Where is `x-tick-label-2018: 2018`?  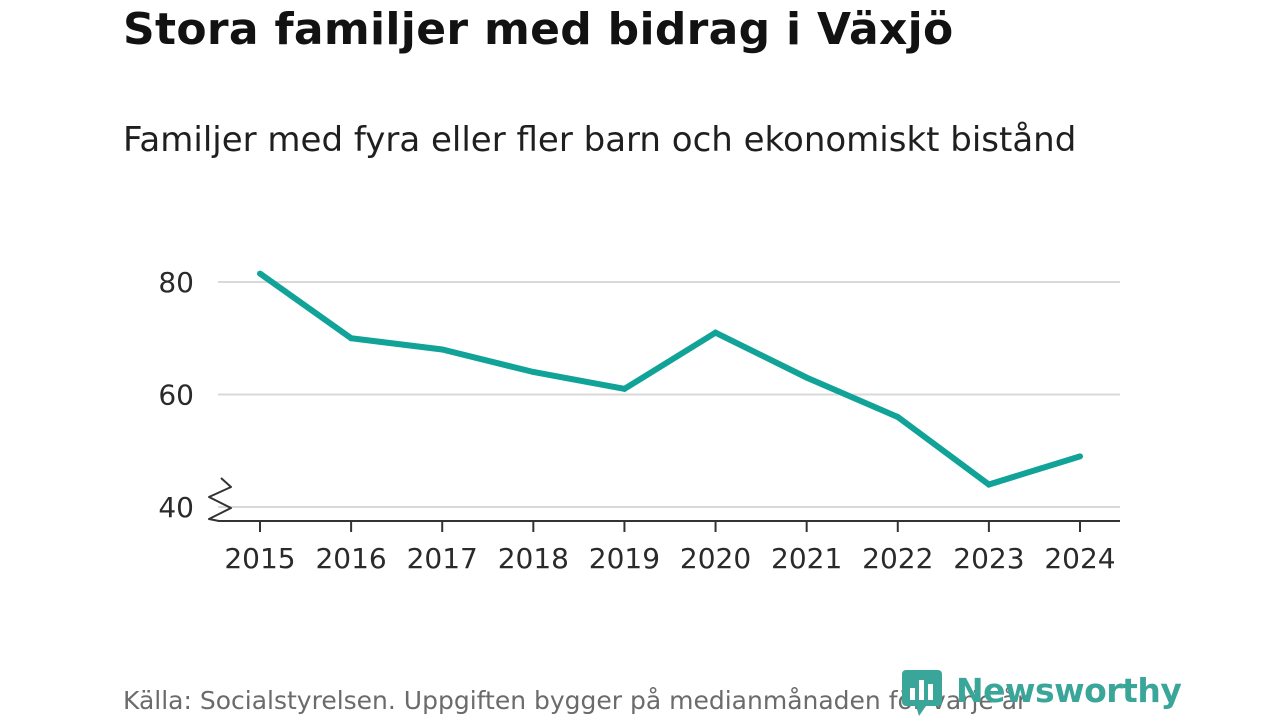 x-tick-label-2018: 2018 is located at coordinates (533, 558).